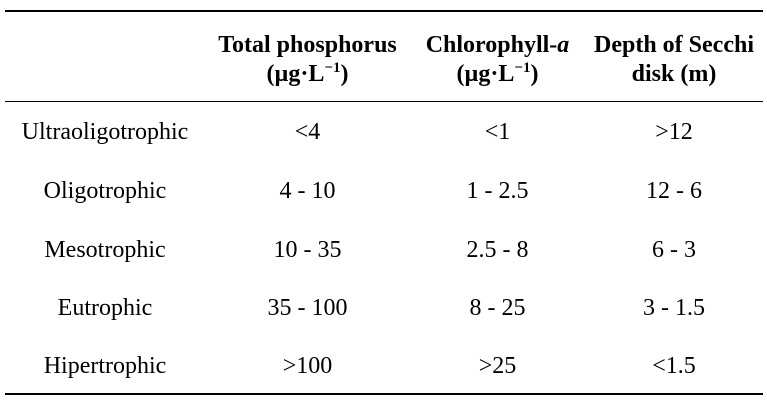 This screenshot has height=406, width=767. I want to click on table-top-rule, so click(384, 11).